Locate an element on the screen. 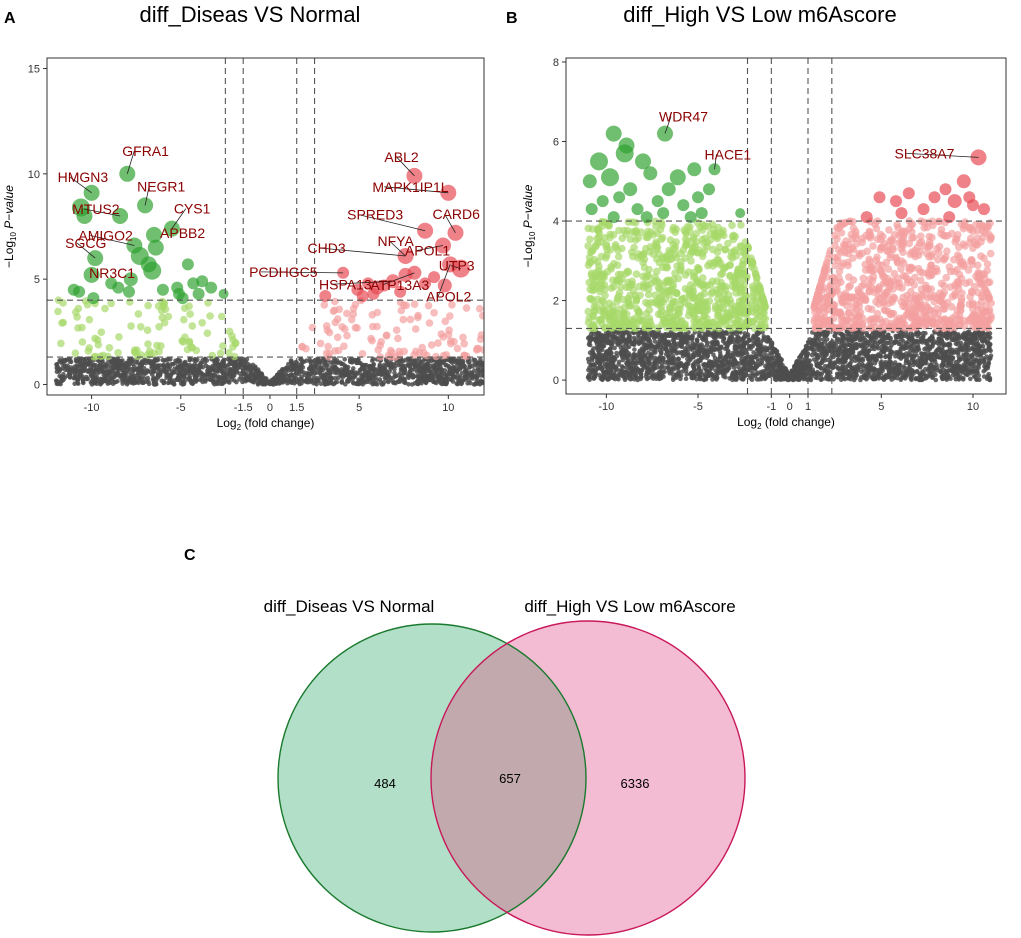 This screenshot has width=1021, height=938. gene-label: ABL2 is located at coordinates (401, 157).